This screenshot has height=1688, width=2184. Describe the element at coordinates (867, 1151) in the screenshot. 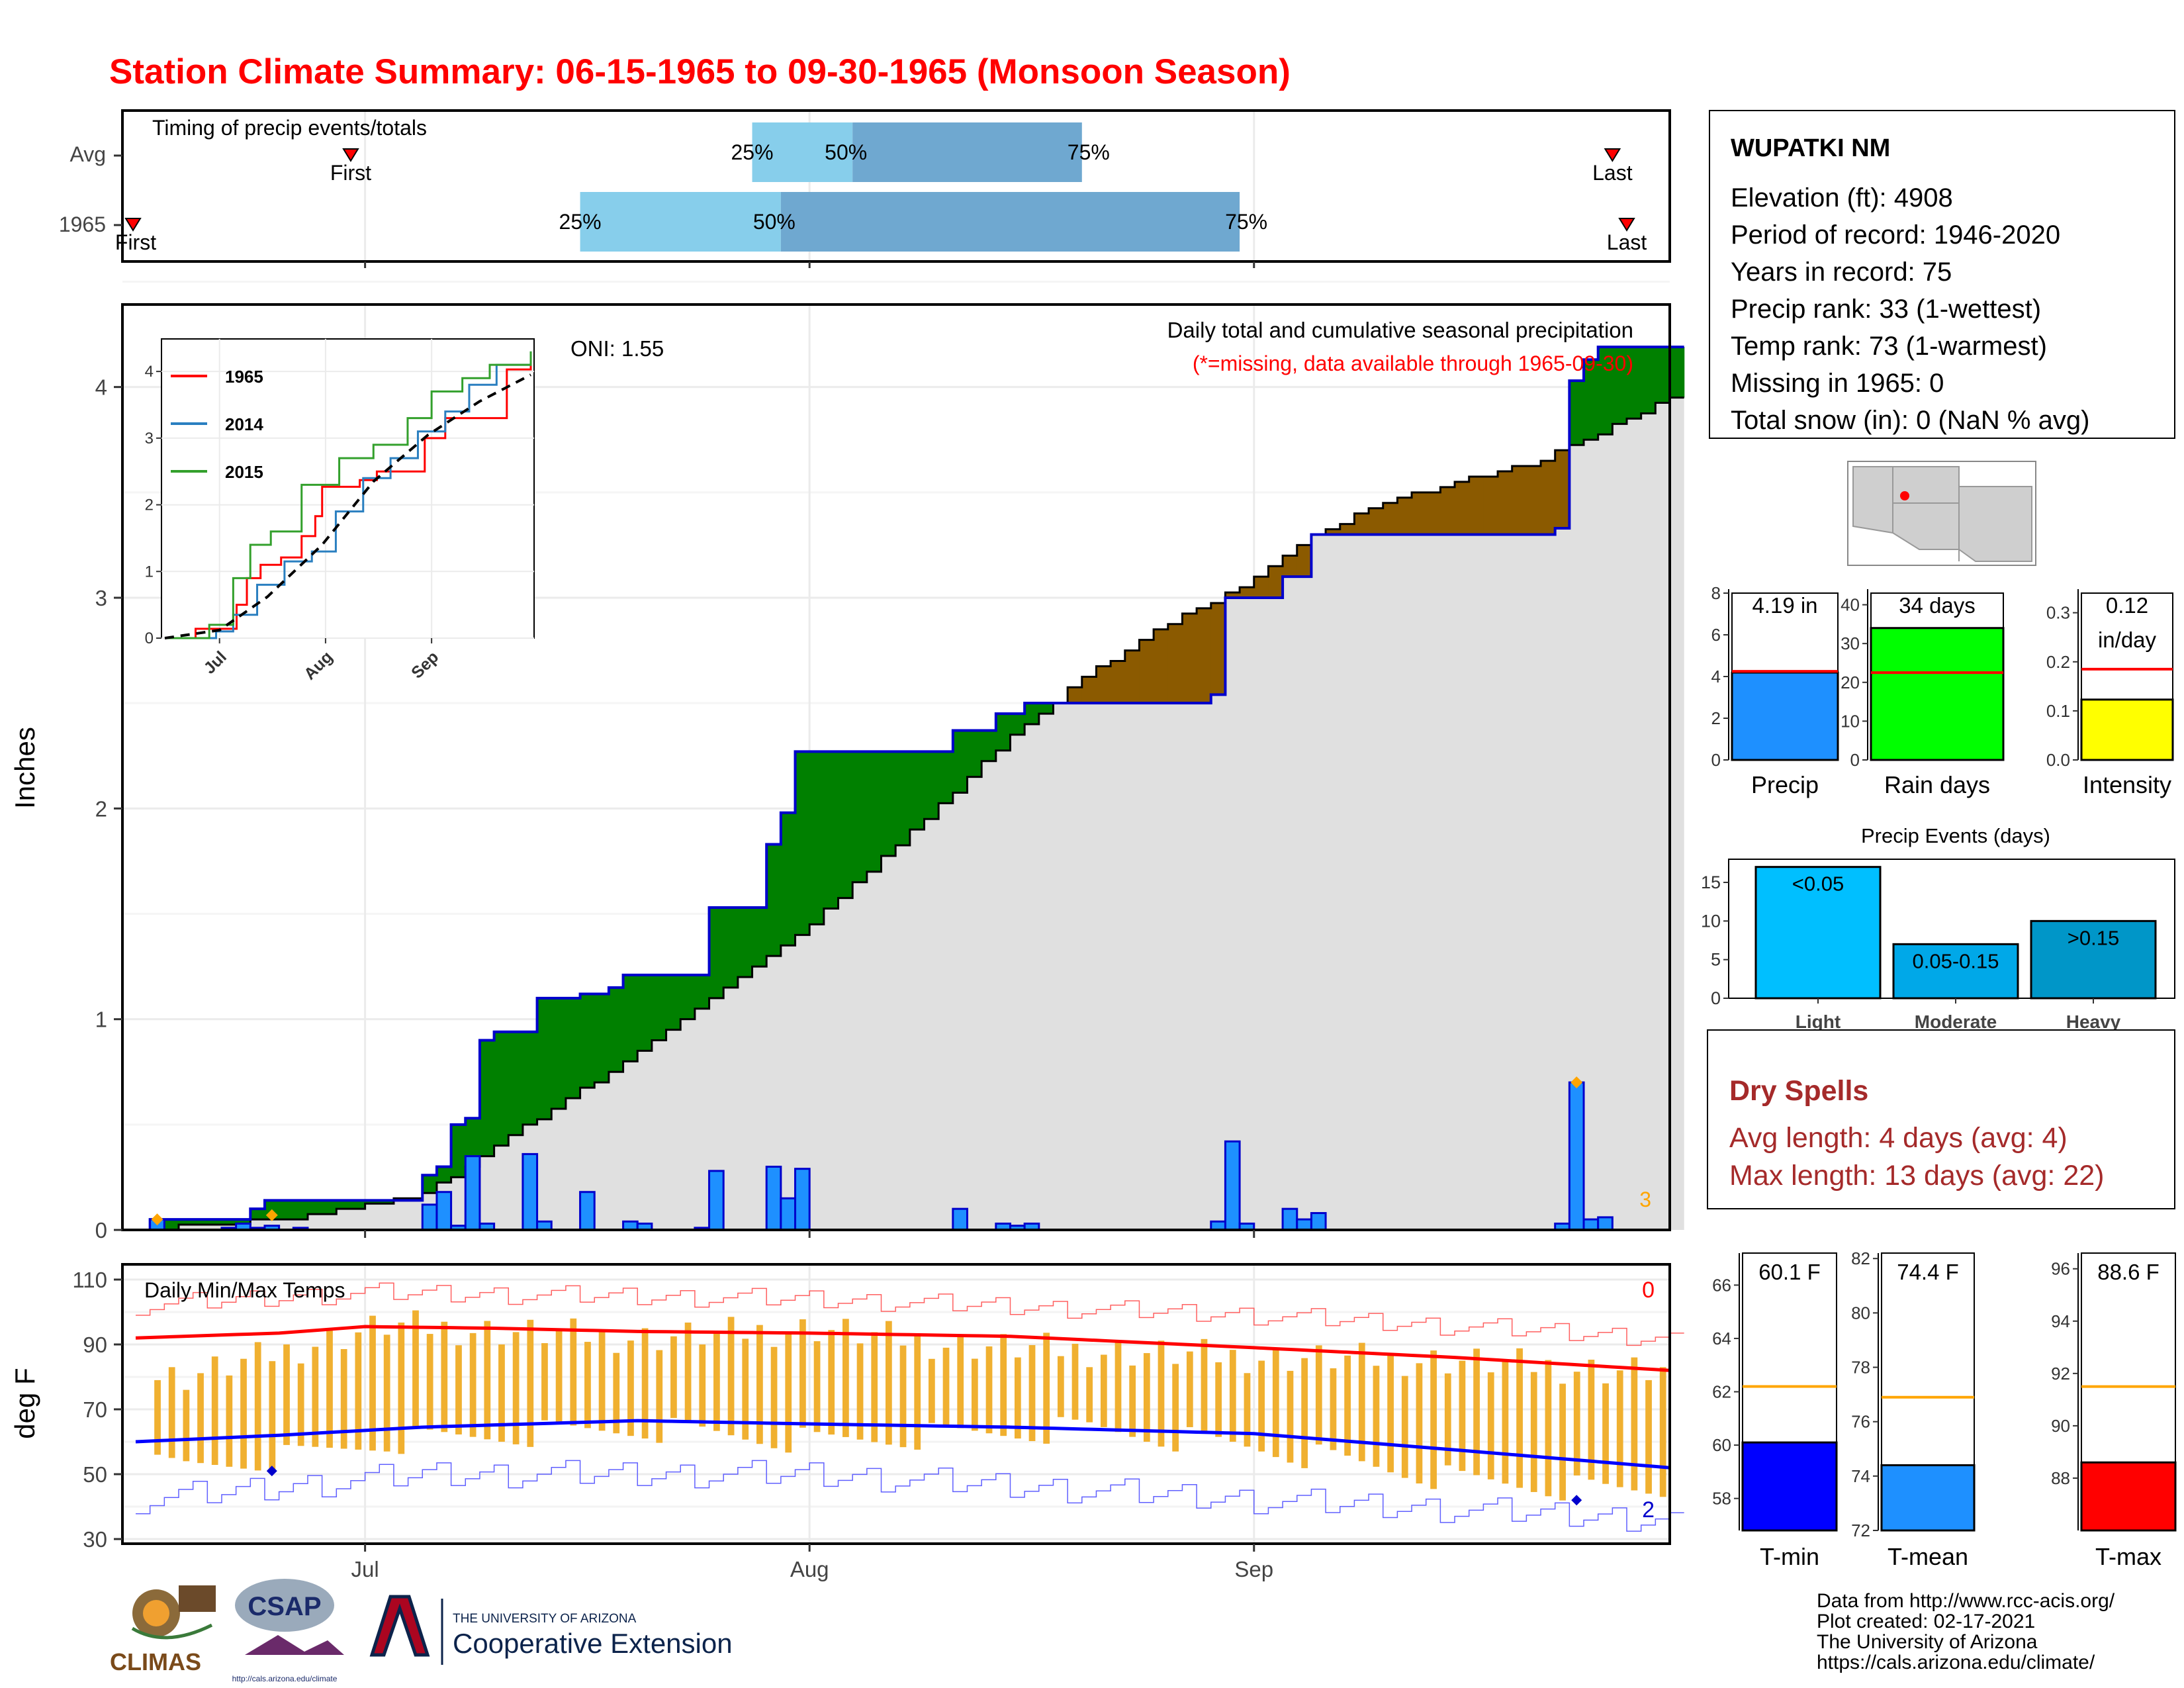

I see `precip-missing-markers` at that location.